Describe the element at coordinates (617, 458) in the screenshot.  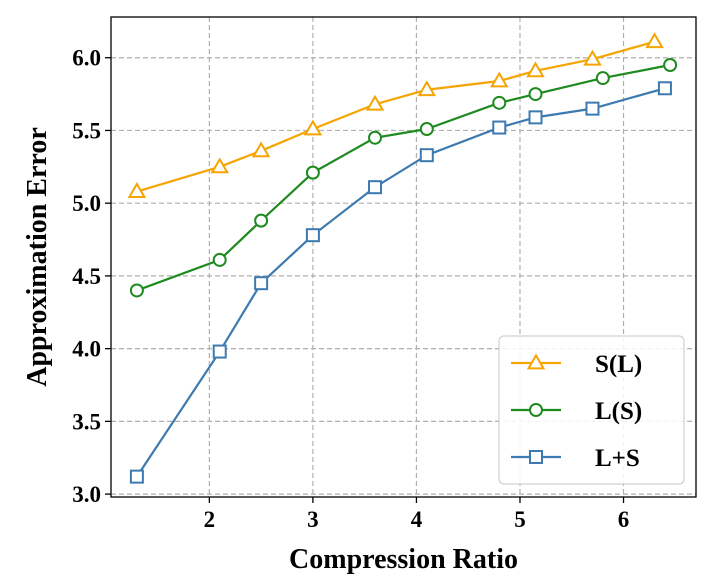
I see `legend-label: L+S` at that location.